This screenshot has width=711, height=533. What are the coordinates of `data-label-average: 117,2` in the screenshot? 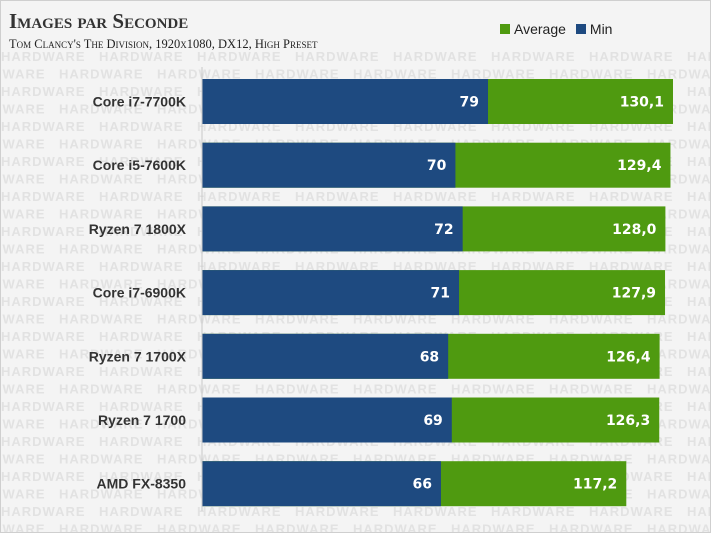 It's located at (595, 485).